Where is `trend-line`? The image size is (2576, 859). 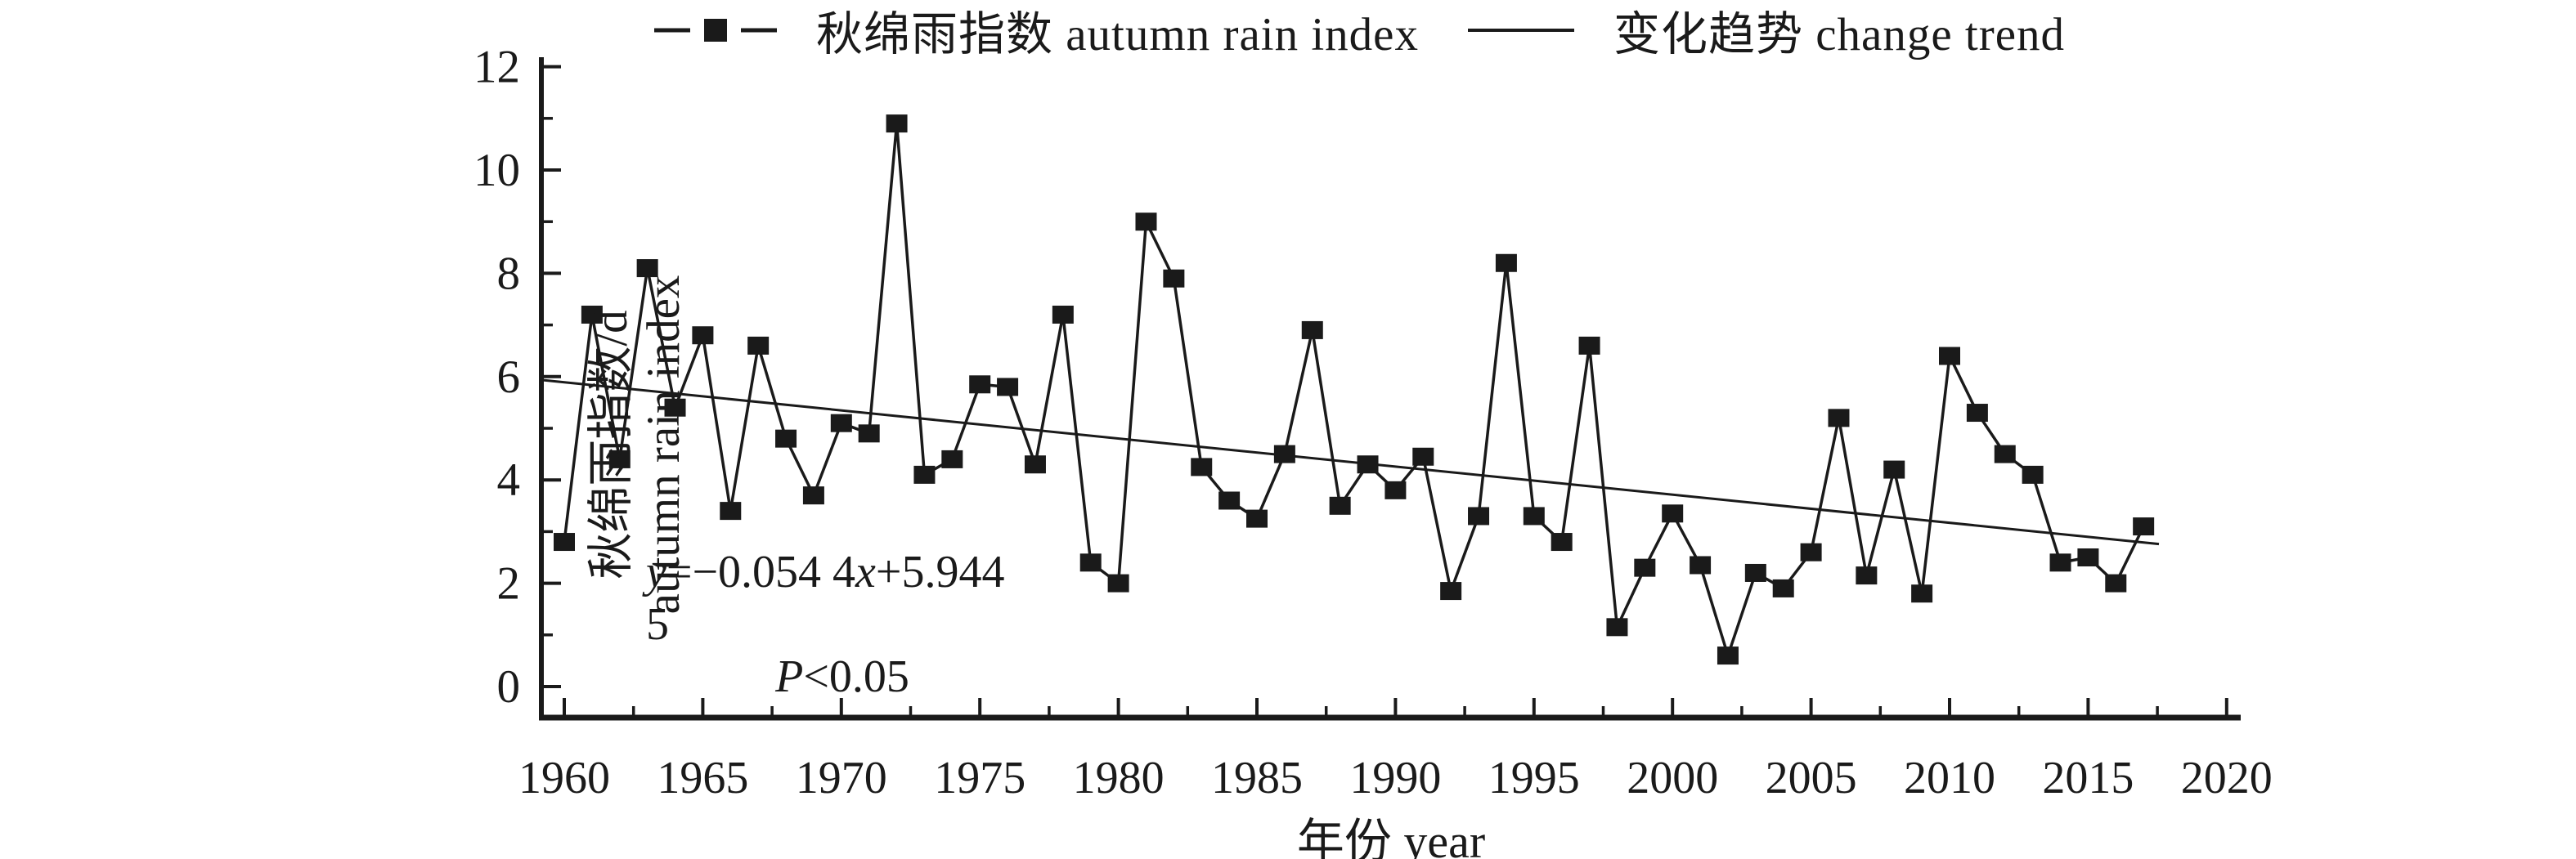 trend-line is located at coordinates (1350, 462).